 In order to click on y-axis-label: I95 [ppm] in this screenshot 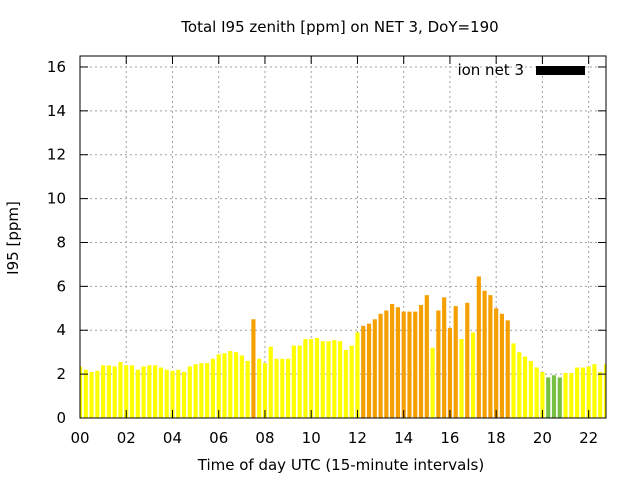, I will do `click(13, 238)`.